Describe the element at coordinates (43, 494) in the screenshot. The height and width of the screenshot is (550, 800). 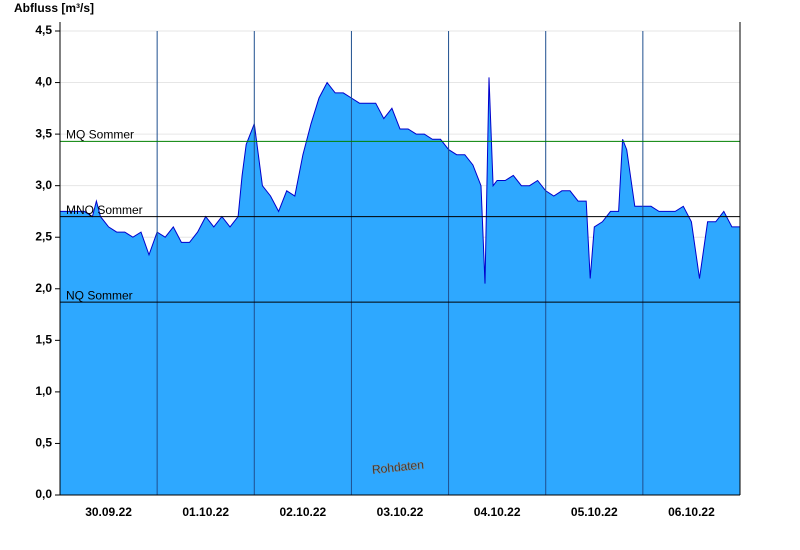
I see `y-tick-label: 0,0` at that location.